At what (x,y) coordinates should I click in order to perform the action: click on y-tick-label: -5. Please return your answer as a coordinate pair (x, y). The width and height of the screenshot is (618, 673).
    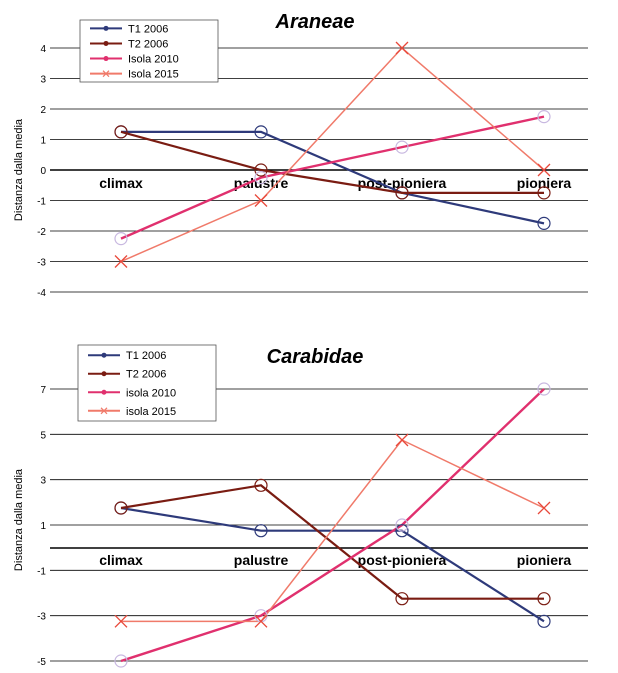
    Looking at the image, I should click on (41, 662).